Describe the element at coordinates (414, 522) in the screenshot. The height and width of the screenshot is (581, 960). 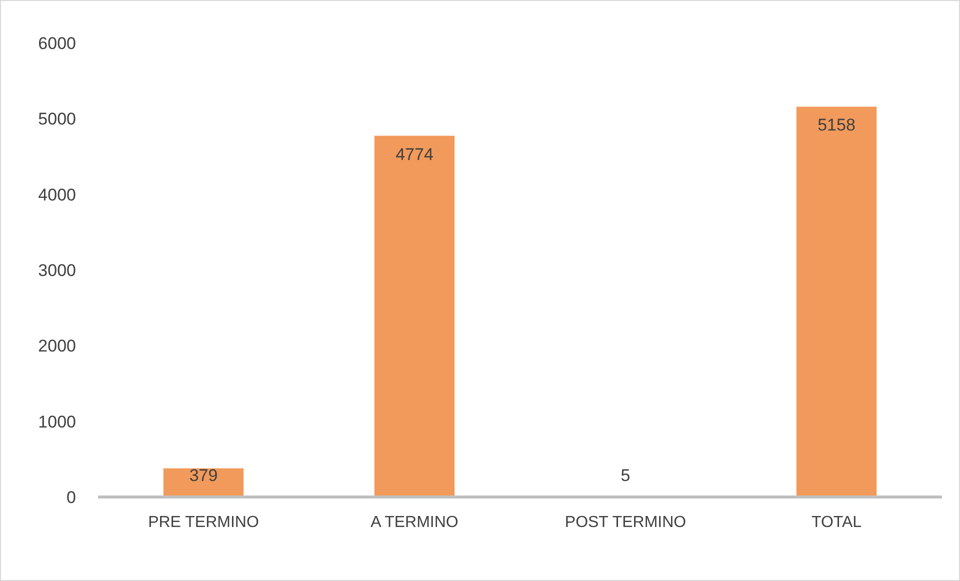
I see `x-tick-label: A TERMINO` at that location.